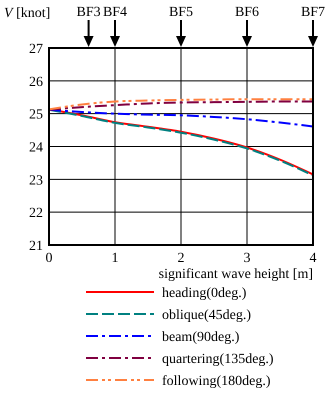 The height and width of the screenshot is (396, 334). I want to click on y-tick-label: 22, so click(36, 214).